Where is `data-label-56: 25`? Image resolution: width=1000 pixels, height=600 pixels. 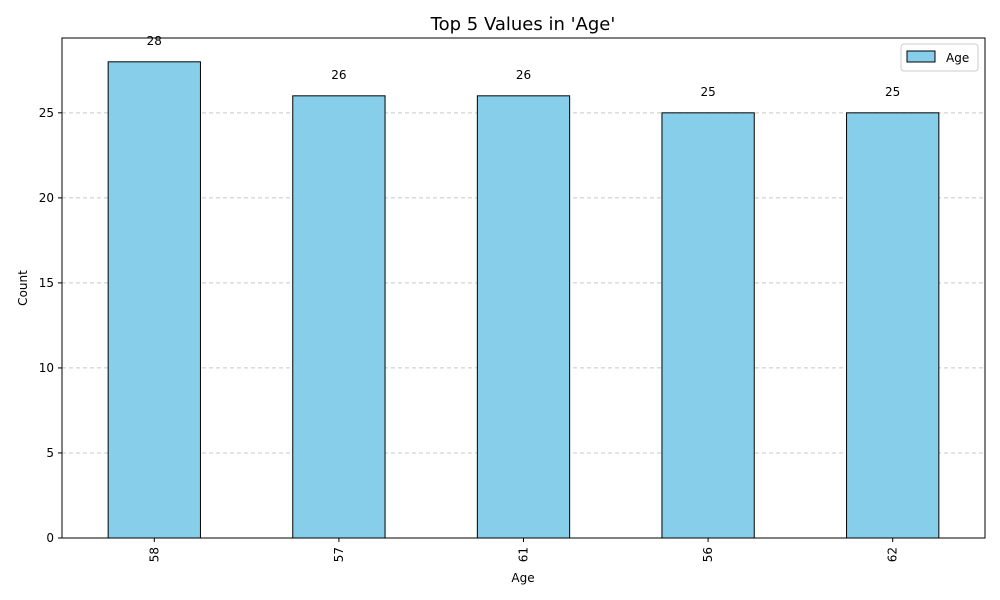
data-label-56: 25 is located at coordinates (707, 92).